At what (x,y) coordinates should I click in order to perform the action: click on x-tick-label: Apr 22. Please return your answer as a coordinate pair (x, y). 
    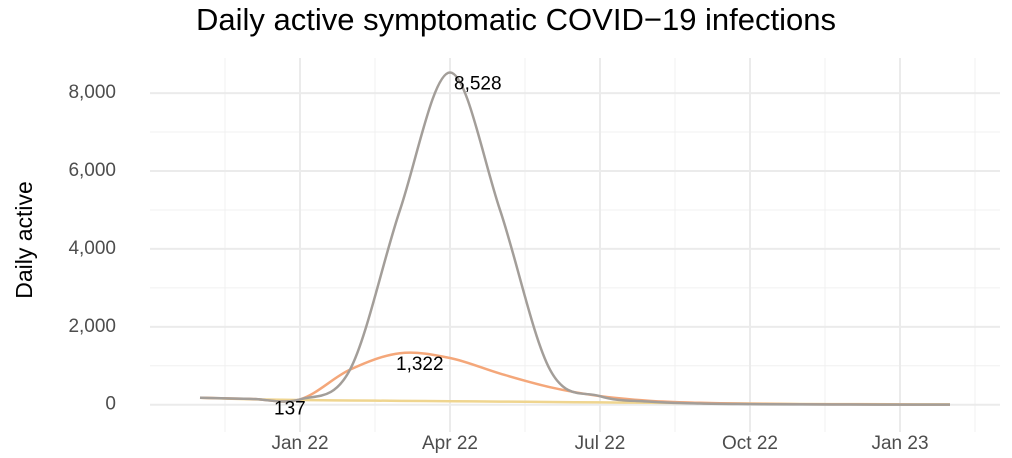
    Looking at the image, I should click on (450, 443).